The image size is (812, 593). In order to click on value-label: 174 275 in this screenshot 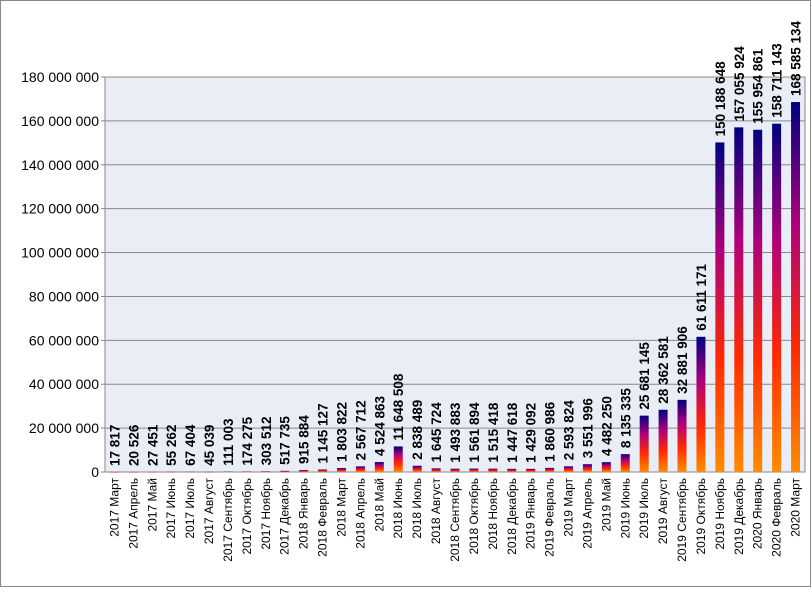, I will do `click(247, 440)`.